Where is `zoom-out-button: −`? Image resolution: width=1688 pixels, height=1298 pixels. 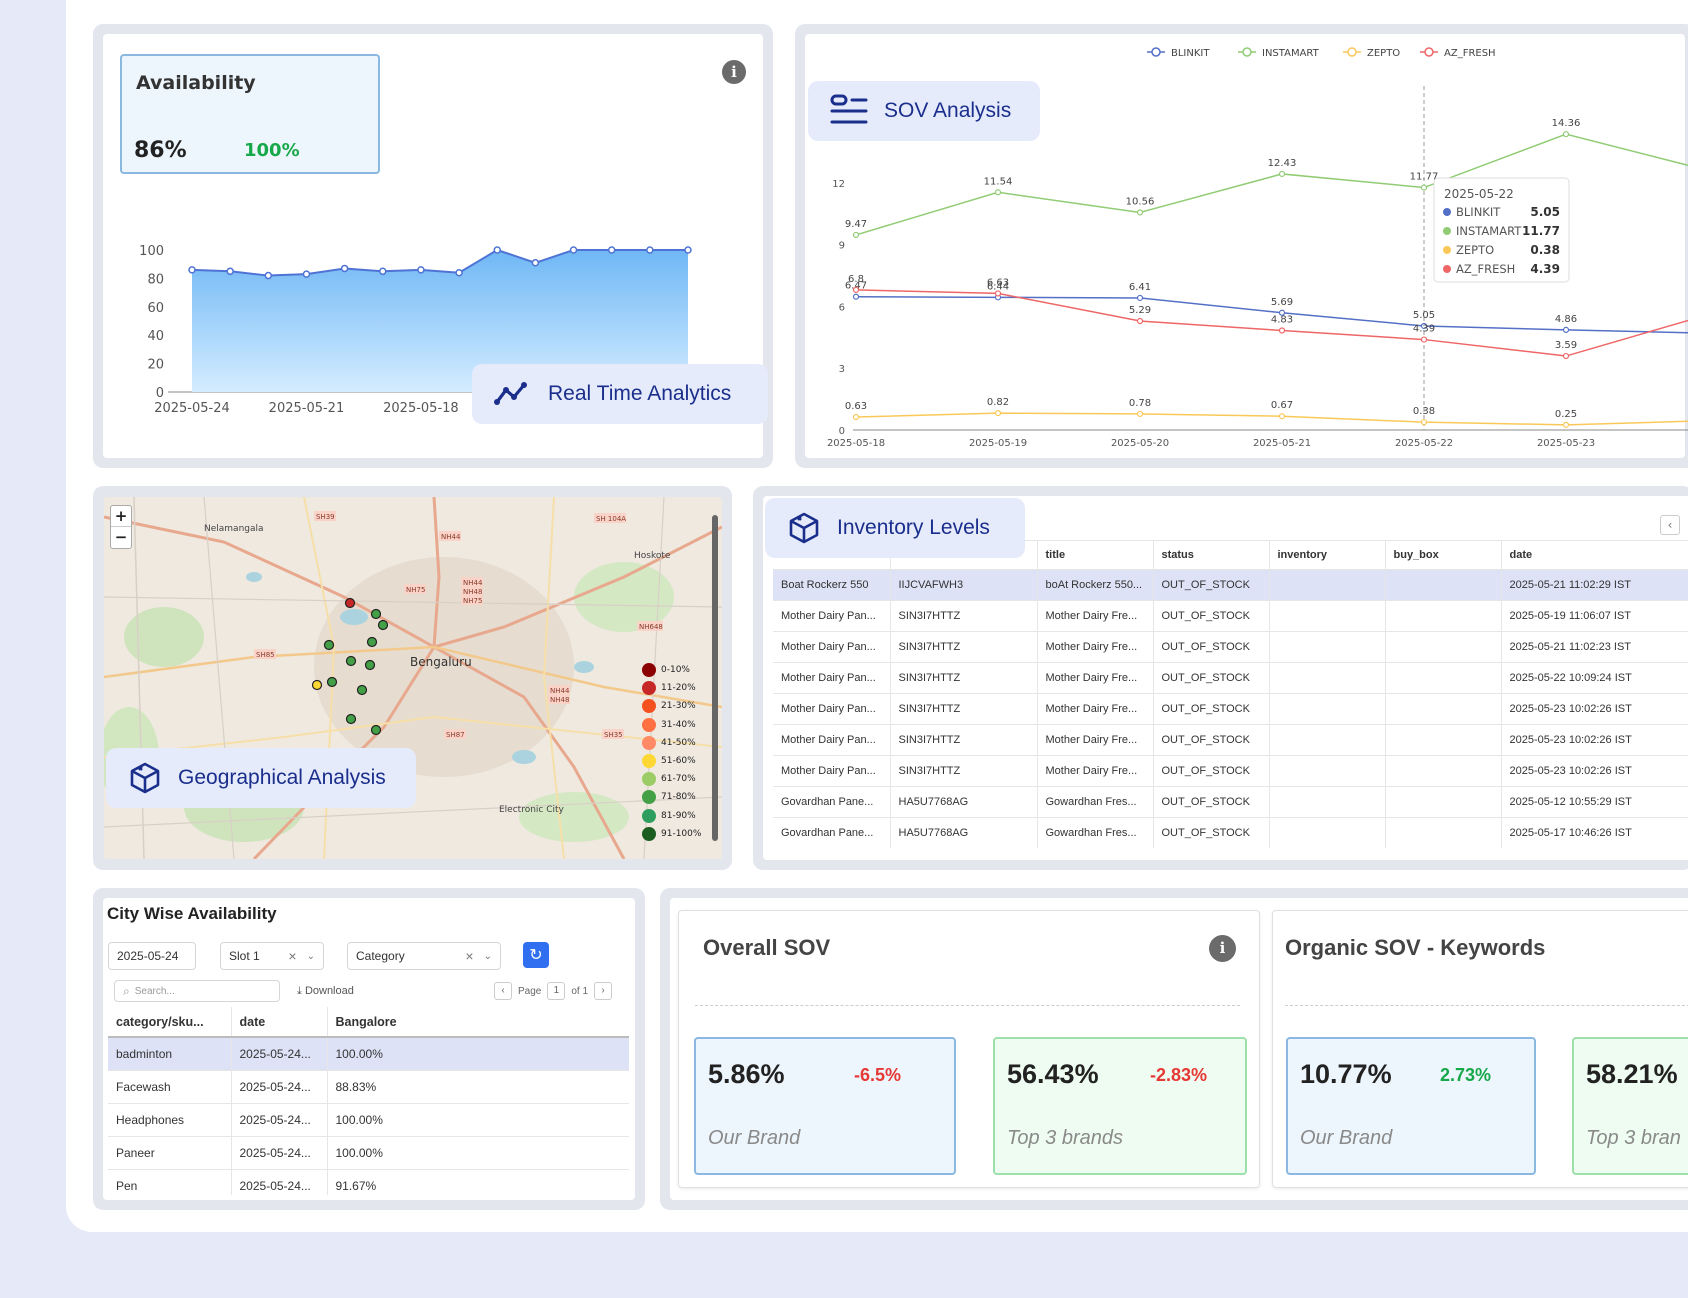 zoom-out-button: − is located at coordinates (121, 537).